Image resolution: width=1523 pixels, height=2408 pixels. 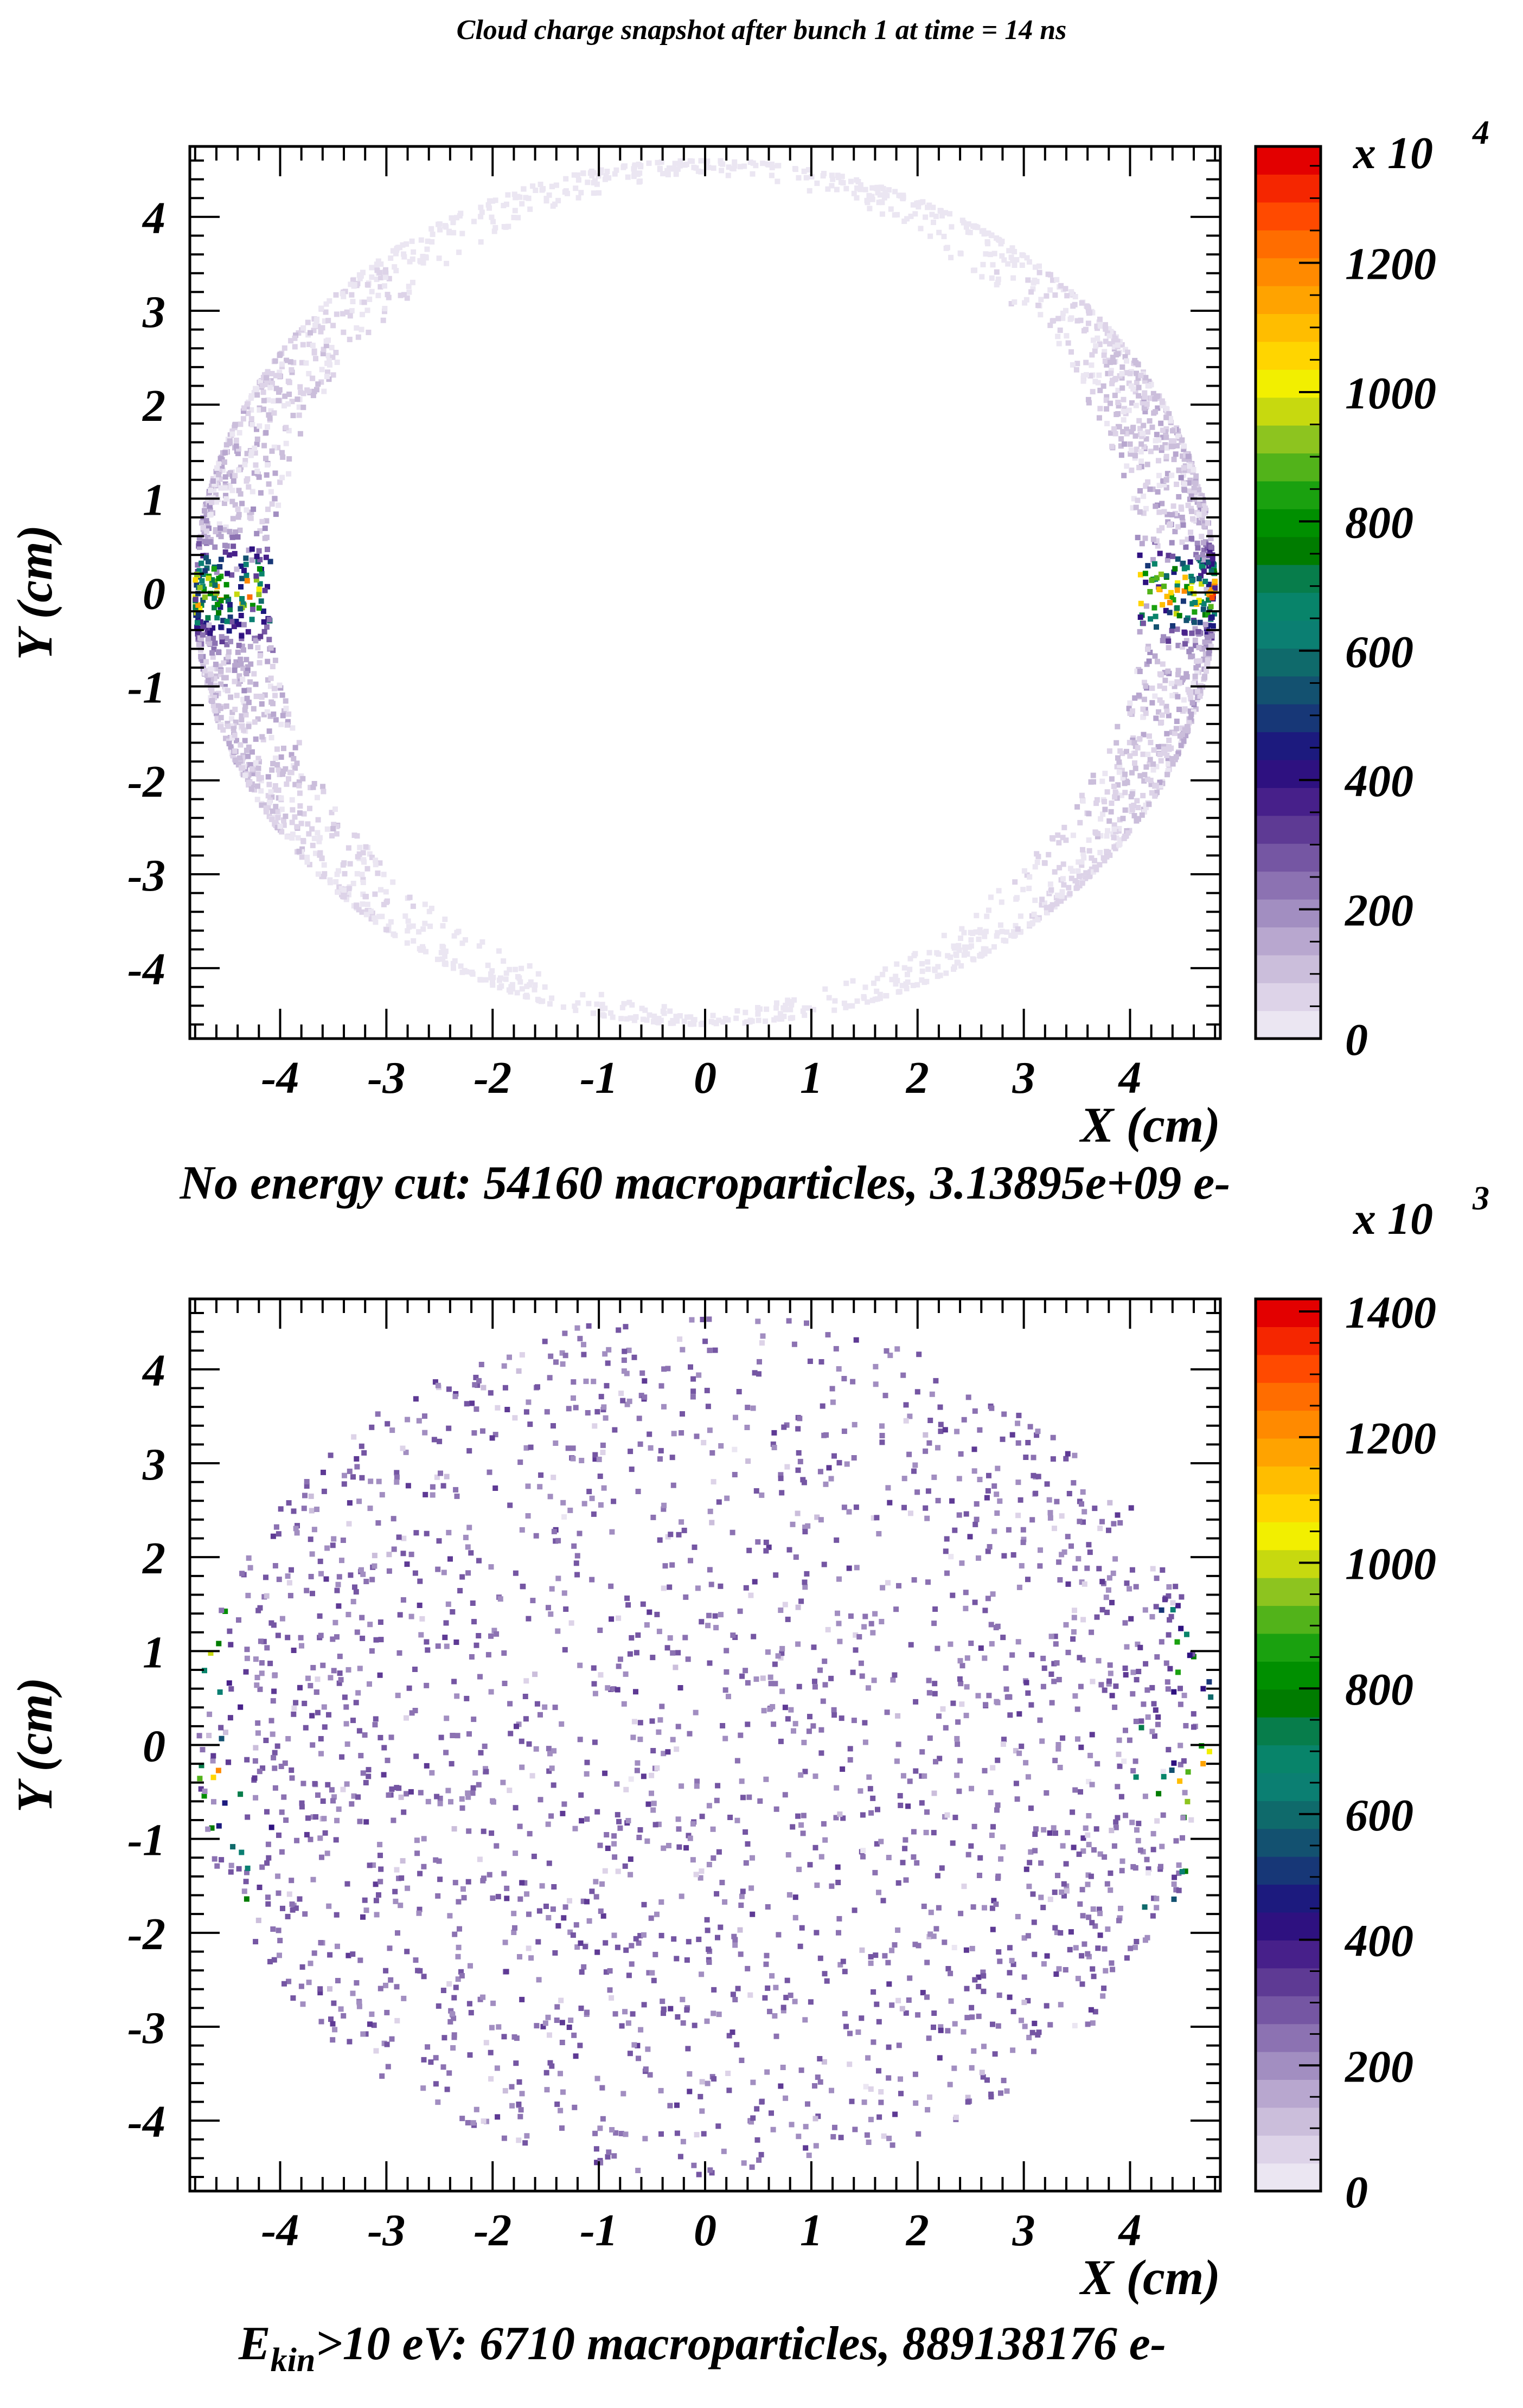 I want to click on x-tick-label: 2, so click(x=917, y=1078).